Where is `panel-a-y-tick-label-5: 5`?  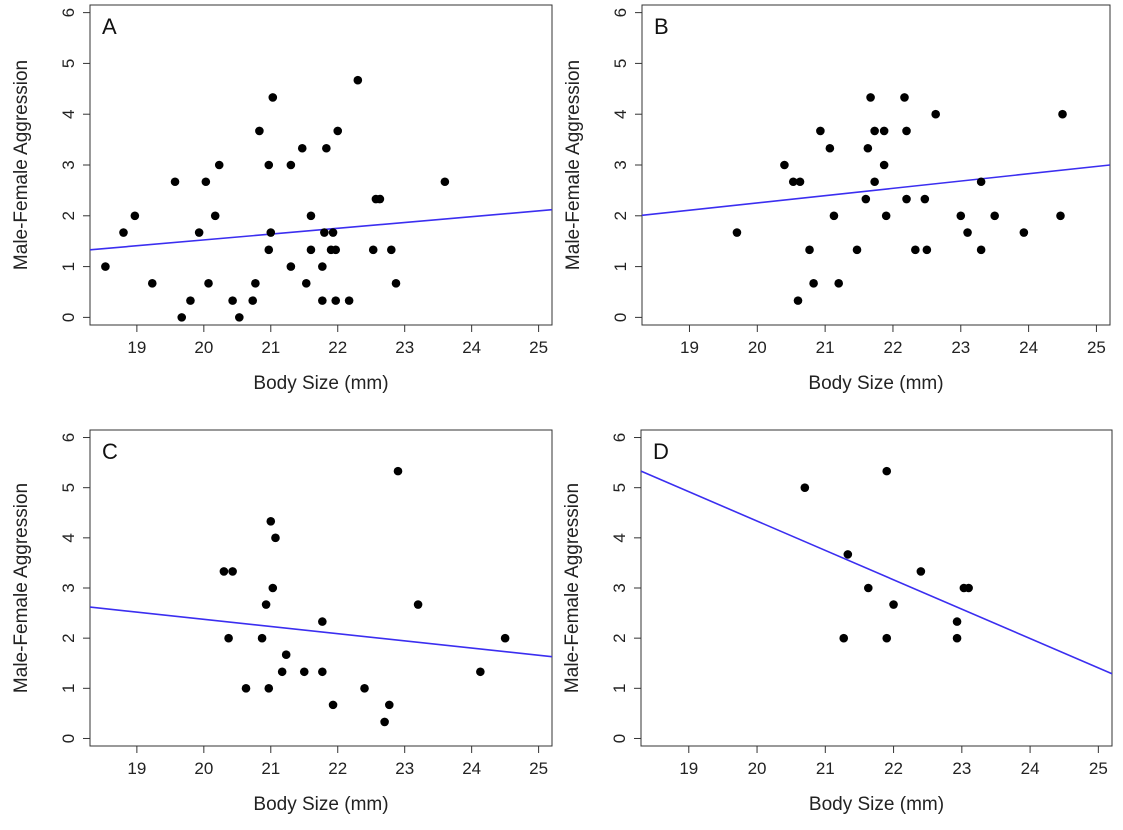
panel-a-y-tick-label-5: 5 is located at coordinates (68, 63).